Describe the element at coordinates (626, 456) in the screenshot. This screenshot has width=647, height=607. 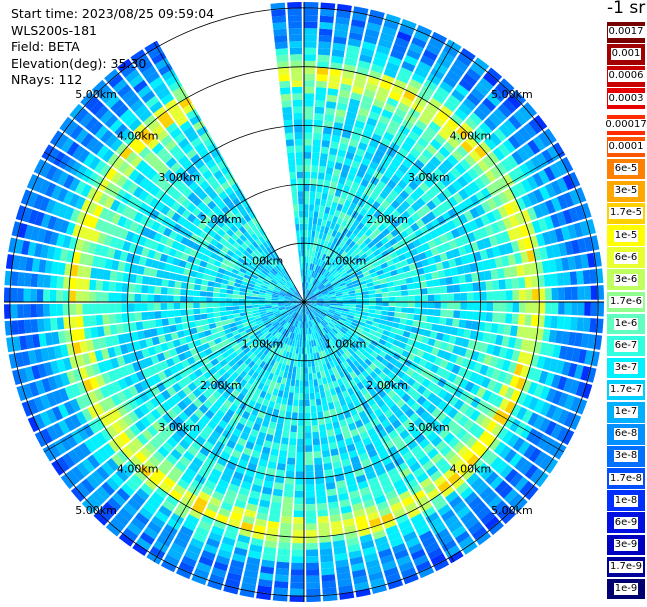
I see `colorbar-swatch: 3e-8` at that location.